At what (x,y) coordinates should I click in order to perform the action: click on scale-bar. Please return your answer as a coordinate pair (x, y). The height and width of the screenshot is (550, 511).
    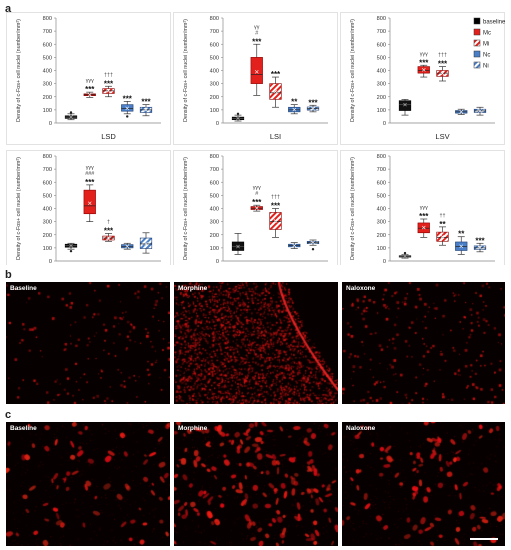
    Looking at the image, I should click on (484, 539).